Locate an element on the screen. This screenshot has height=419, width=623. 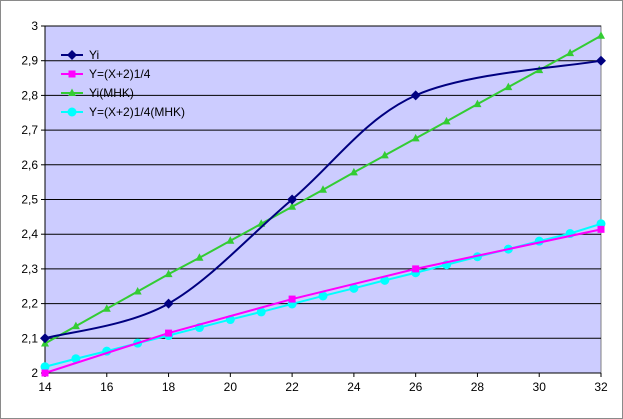
legend-label: Yi(MHK) is located at coordinates (111, 93).